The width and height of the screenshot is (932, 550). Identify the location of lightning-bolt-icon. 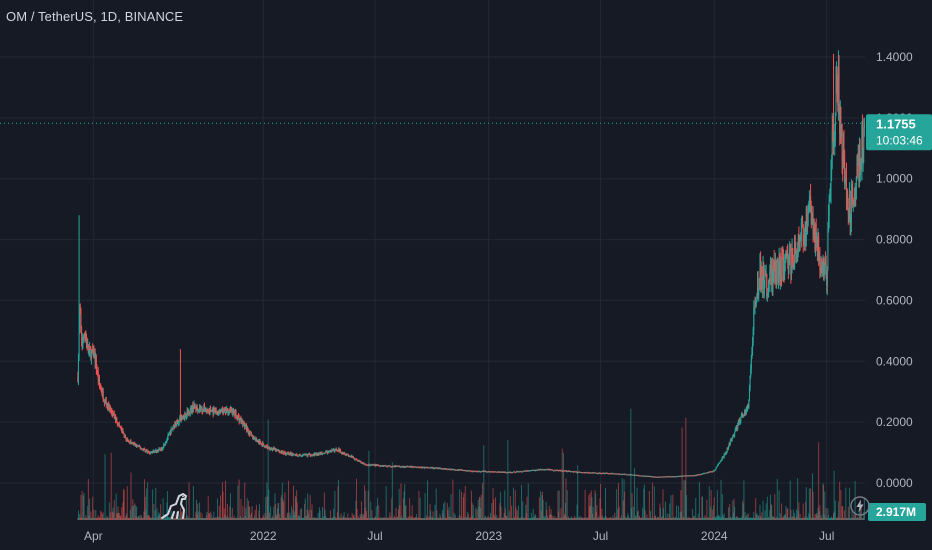
(860, 508).